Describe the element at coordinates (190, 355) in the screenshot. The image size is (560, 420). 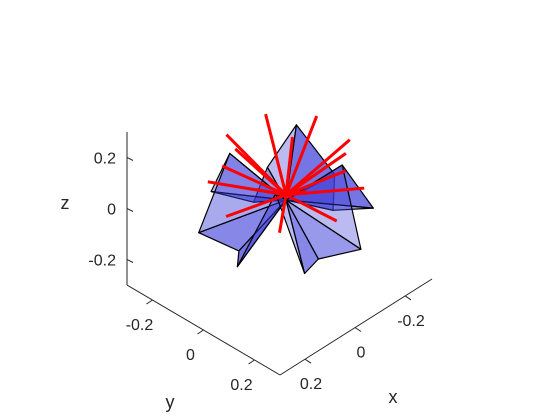
I see `y-tick-label: 0` at that location.